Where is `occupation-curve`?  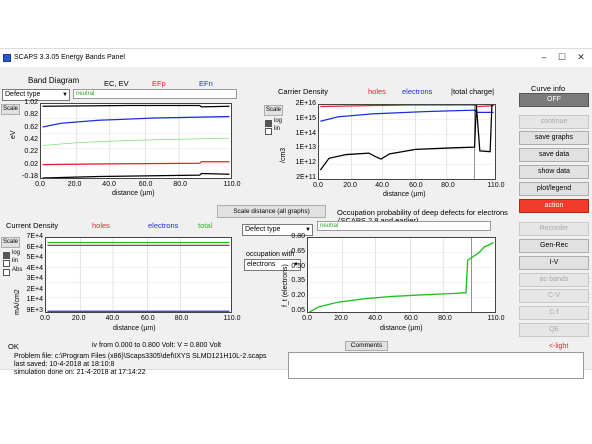 occupation-curve is located at coordinates (401, 276).